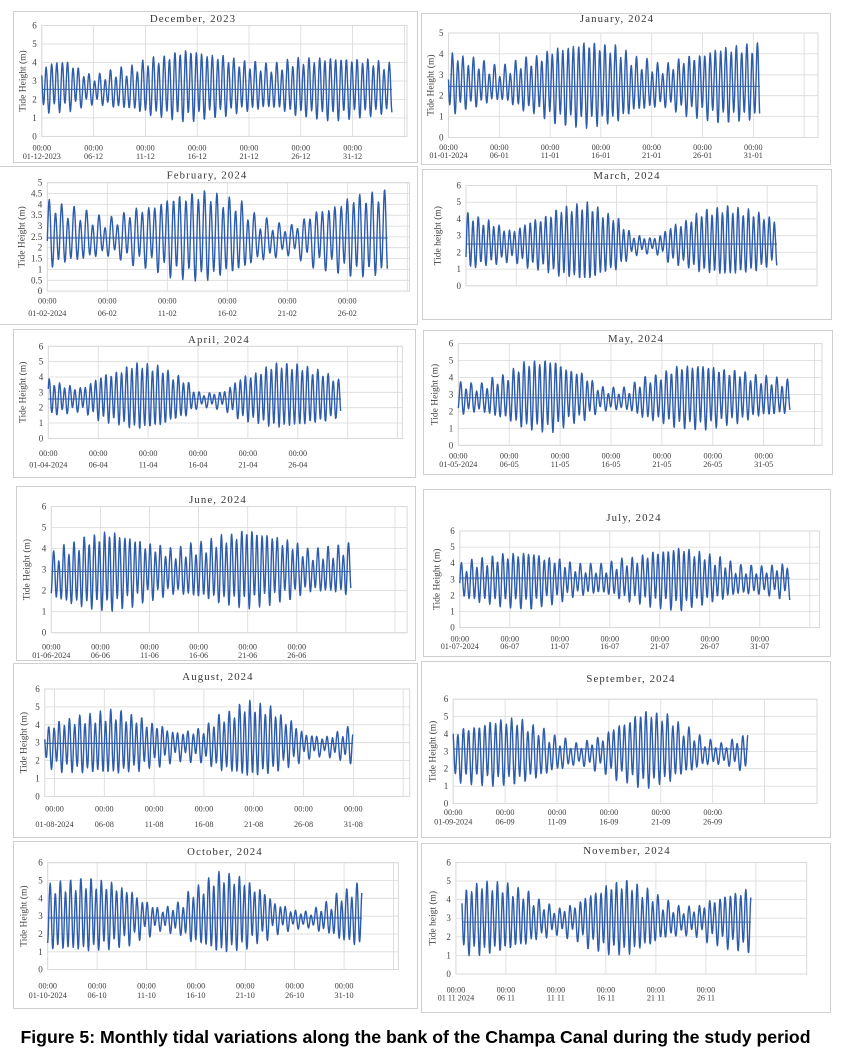  Describe the element at coordinates (651, 155) in the screenshot. I see `svg-text: 21-01` at that location.